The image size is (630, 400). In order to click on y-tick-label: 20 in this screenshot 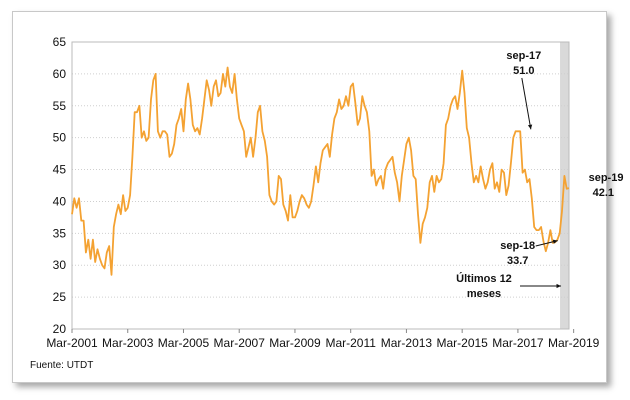, I will do `click(60, 329)`.